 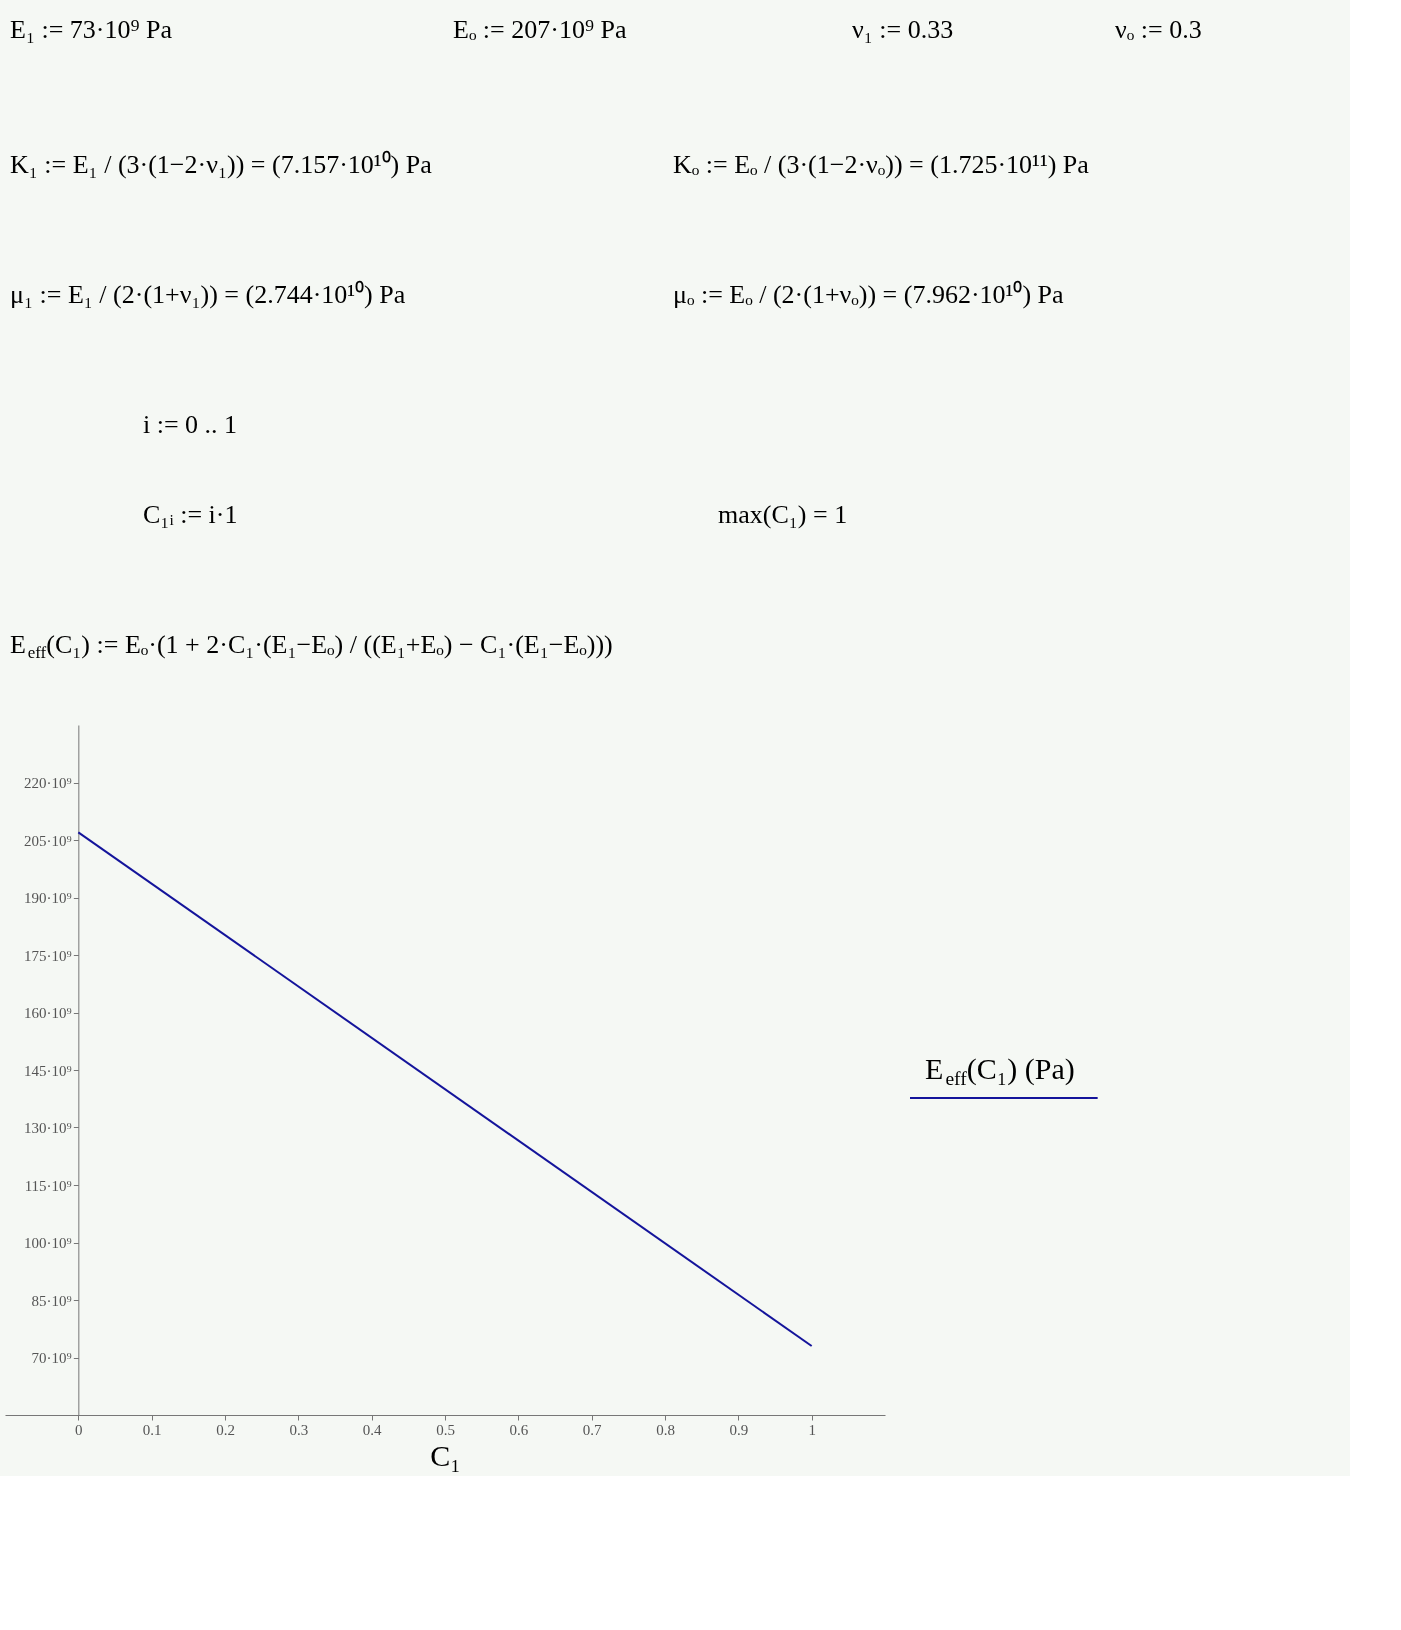 What do you see at coordinates (208, 294) in the screenshot?
I see `text: μ₁ := E₁ / (2·(1+ν₁)) = (2.744·10¹⁰) Pa` at bounding box center [208, 294].